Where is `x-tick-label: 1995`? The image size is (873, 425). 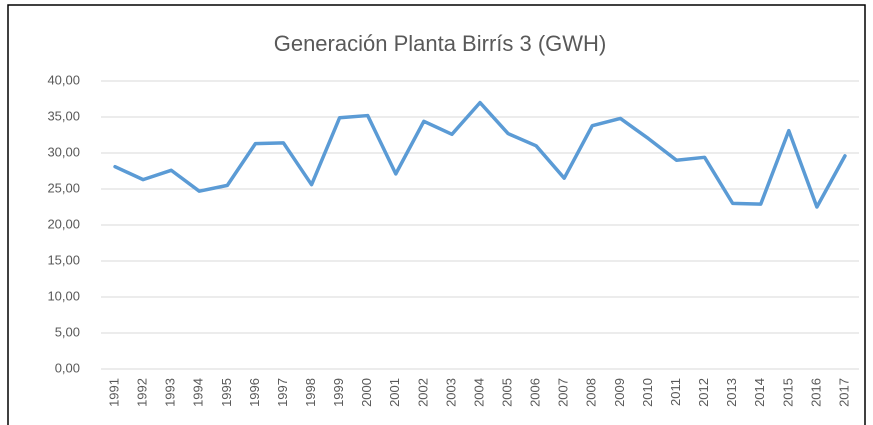
x-tick-label: 1995 is located at coordinates (226, 392).